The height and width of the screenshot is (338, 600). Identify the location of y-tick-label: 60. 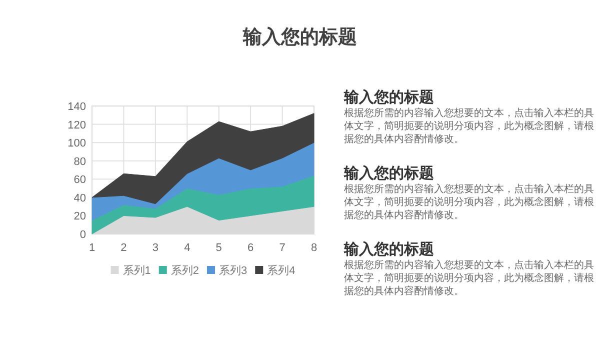
(80, 180).